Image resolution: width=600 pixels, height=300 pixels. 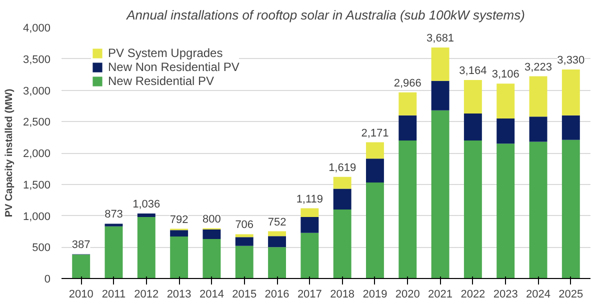 I want to click on x-tick-label: 2021, so click(x=440, y=294).